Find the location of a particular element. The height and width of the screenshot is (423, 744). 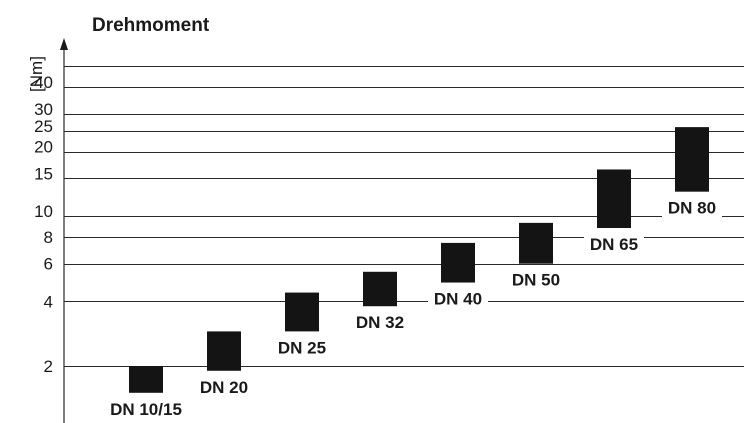

bar-label: DN 50 is located at coordinates (536, 280).